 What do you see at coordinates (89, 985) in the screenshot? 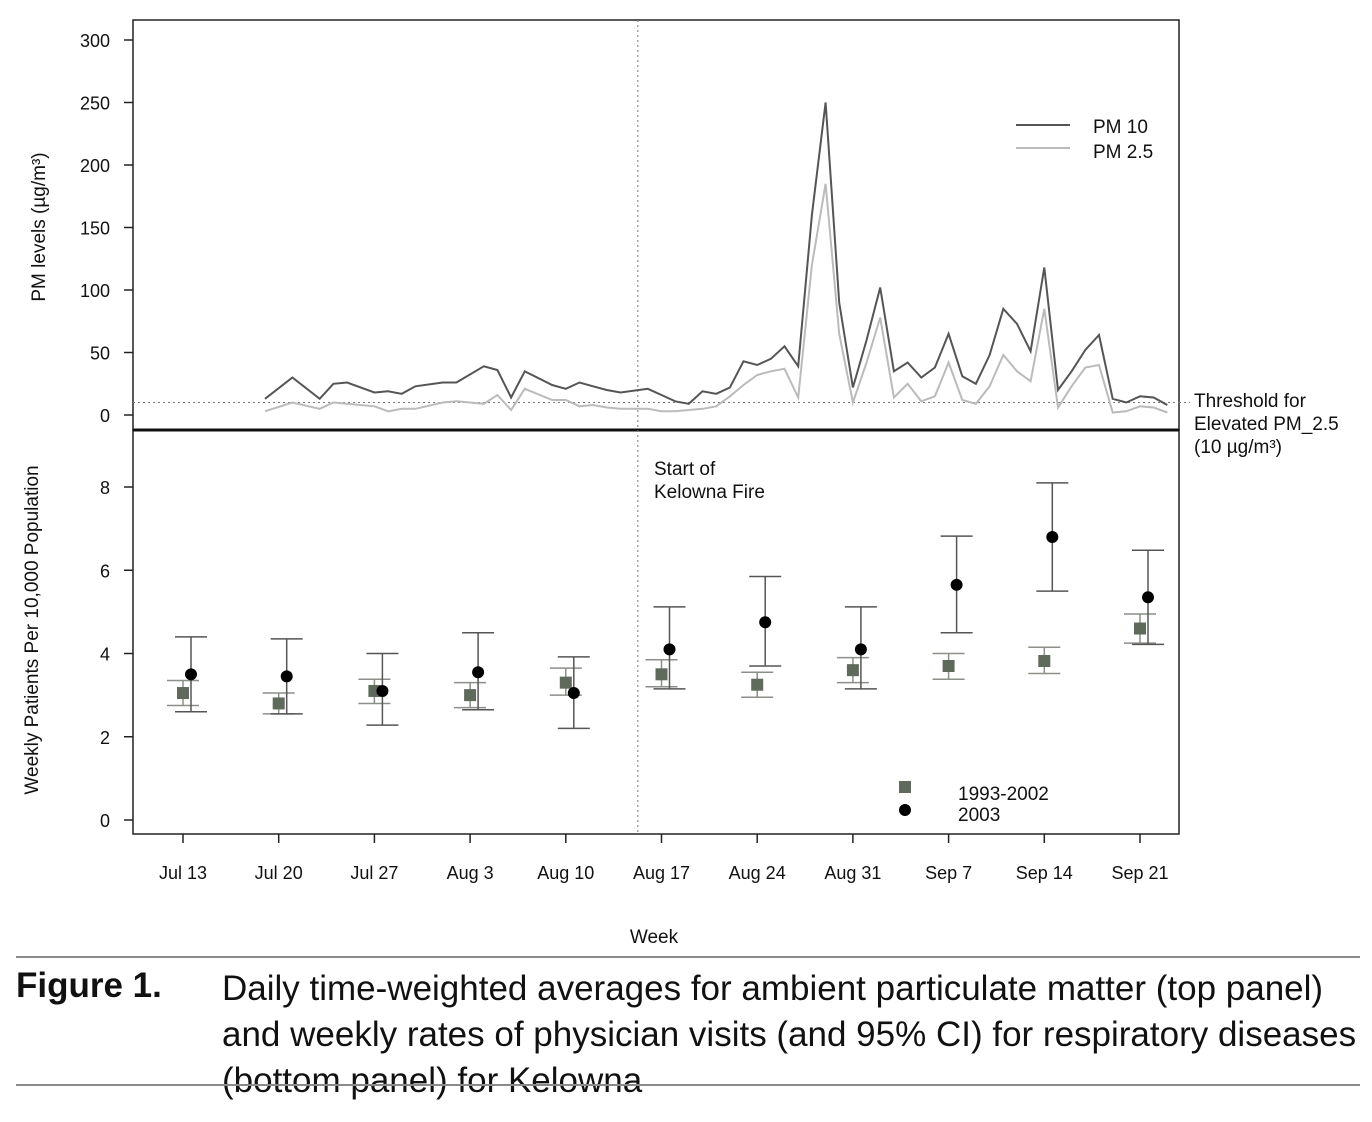
I see `caption-label: Figure 1.` at bounding box center [89, 985].